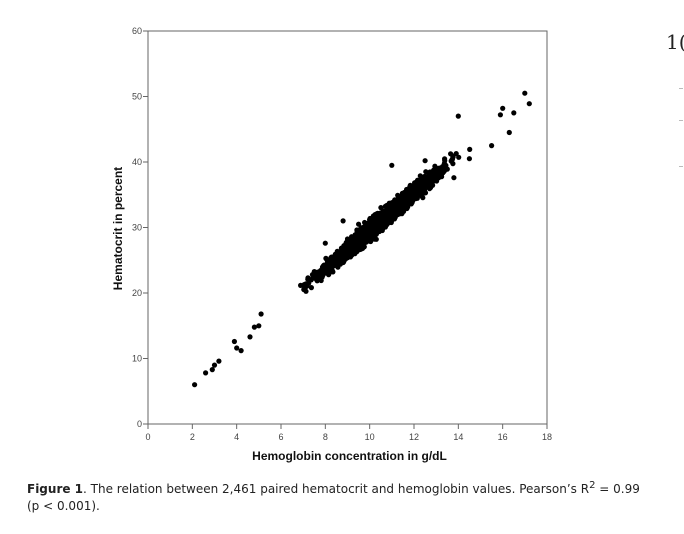 The image size is (684, 534). I want to click on x-tick-label: 0, so click(147, 437).